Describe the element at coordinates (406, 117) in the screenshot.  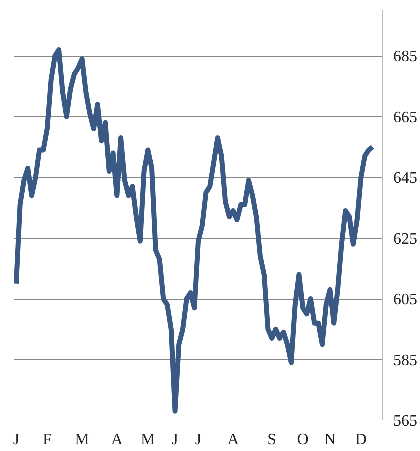
I see `y-tick-label: 665` at that location.